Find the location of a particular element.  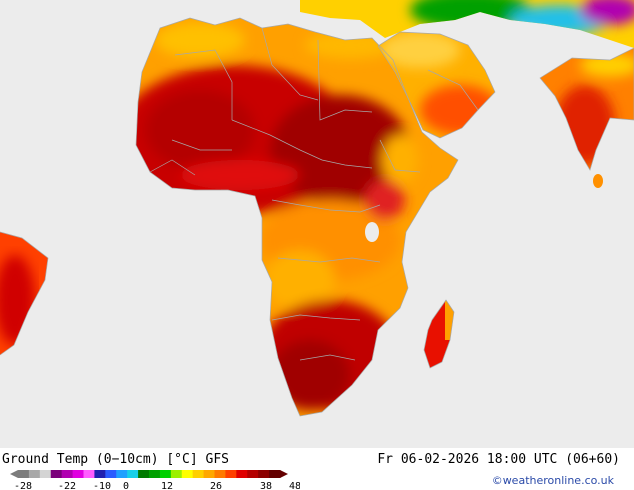

lake-victoria is located at coordinates (372, 232).